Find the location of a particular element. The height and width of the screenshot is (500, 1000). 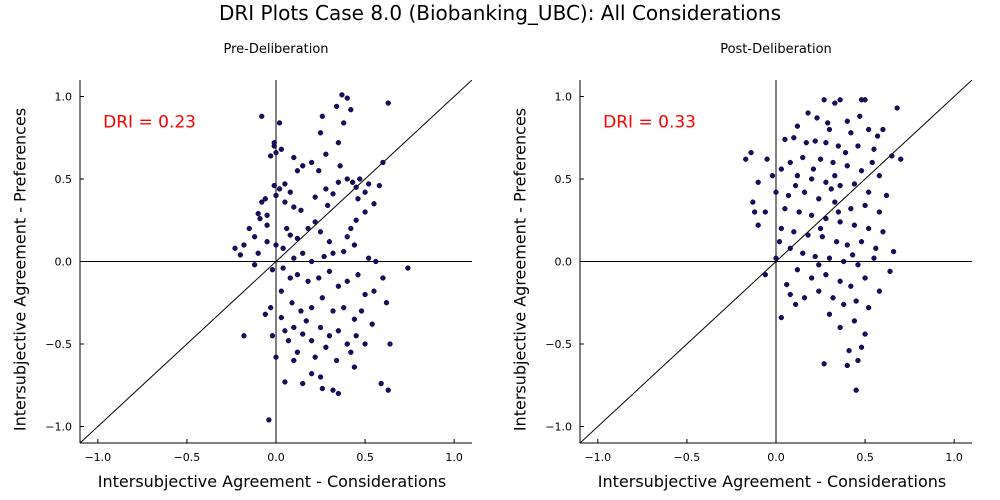

y-tick-label: 1.0 is located at coordinates (64, 97).